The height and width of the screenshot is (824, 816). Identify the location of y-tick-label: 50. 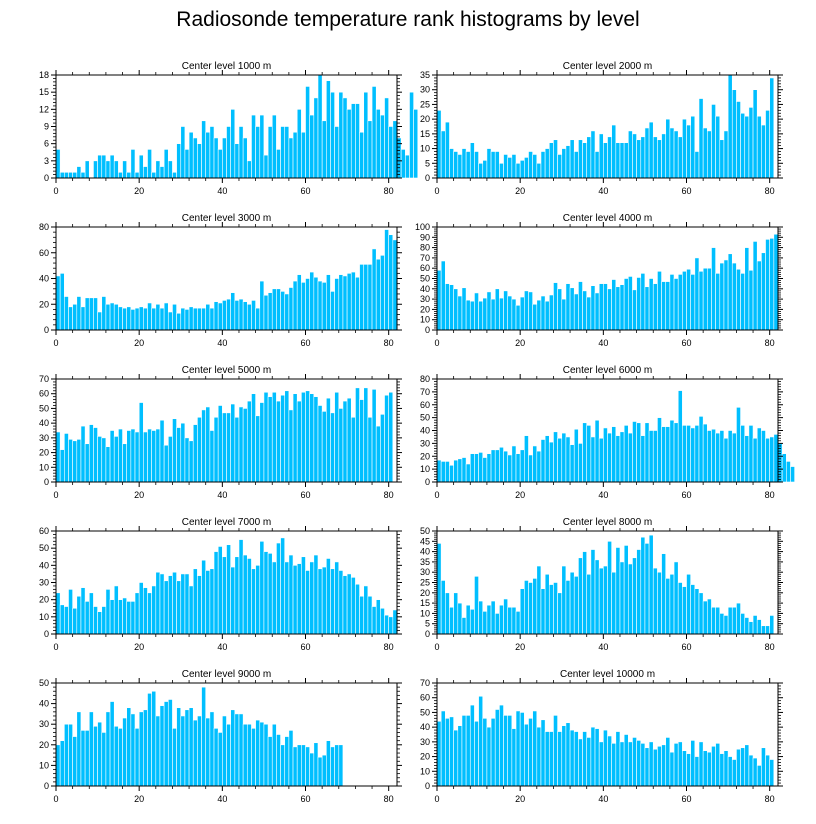
(44, 683).